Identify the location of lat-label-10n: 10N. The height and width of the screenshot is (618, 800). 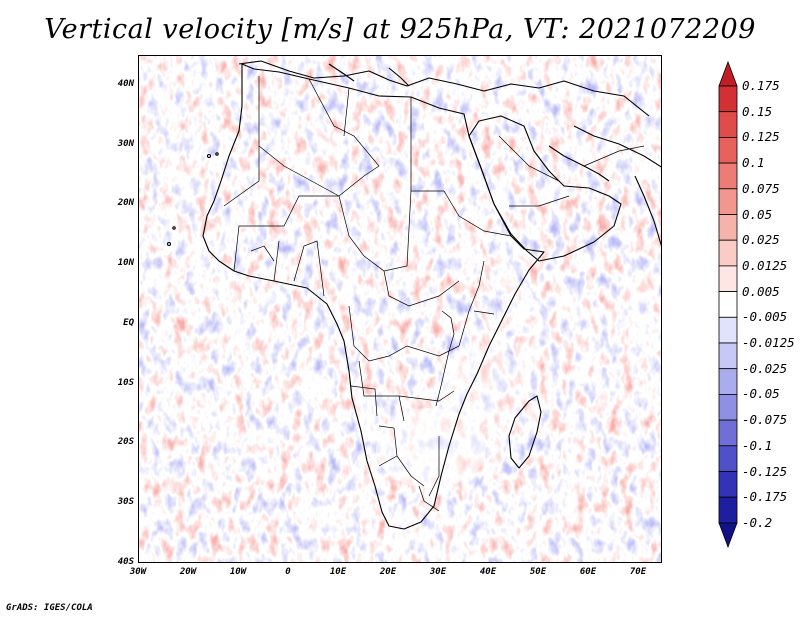
(125, 263).